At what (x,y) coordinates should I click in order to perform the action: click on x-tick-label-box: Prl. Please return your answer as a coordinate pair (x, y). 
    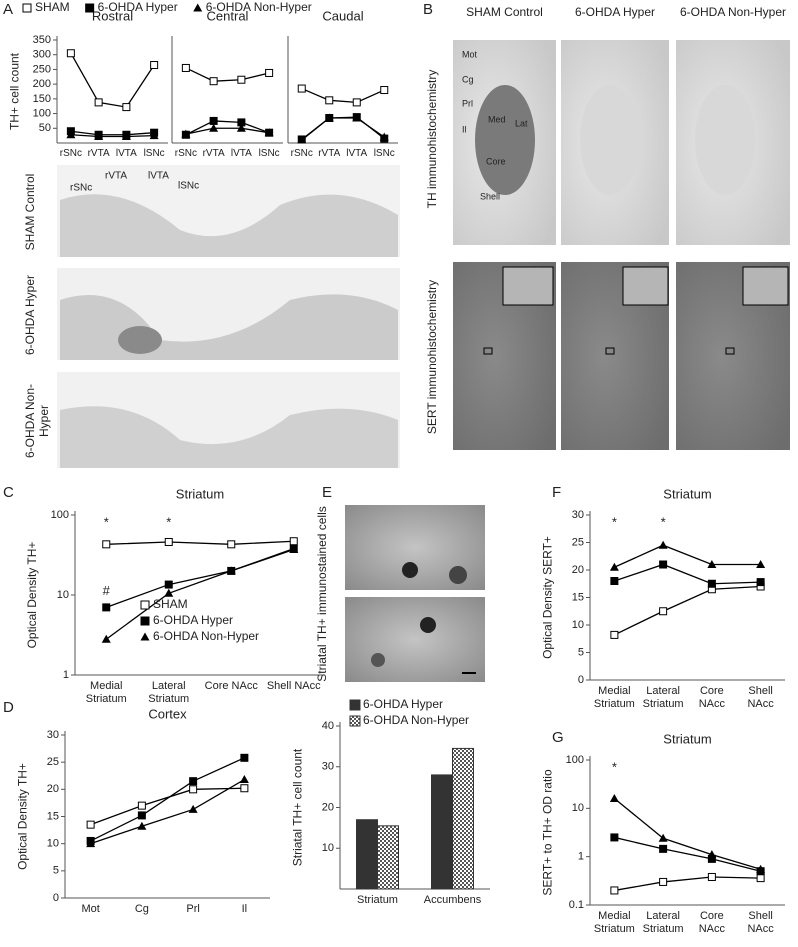
    Looking at the image, I should click on (193, 909).